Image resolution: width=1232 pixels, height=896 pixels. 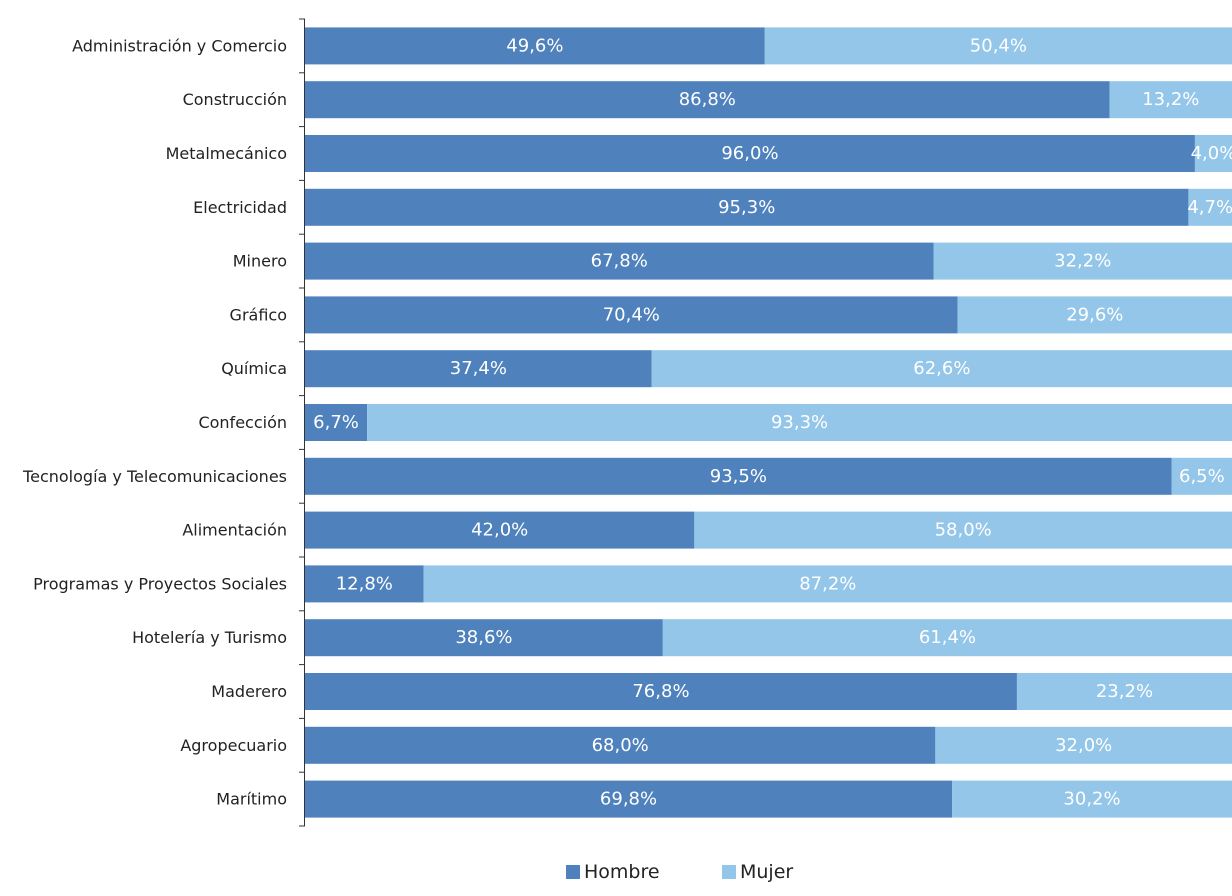 I want to click on category-label-2: Metalmecánico, so click(x=226, y=153).